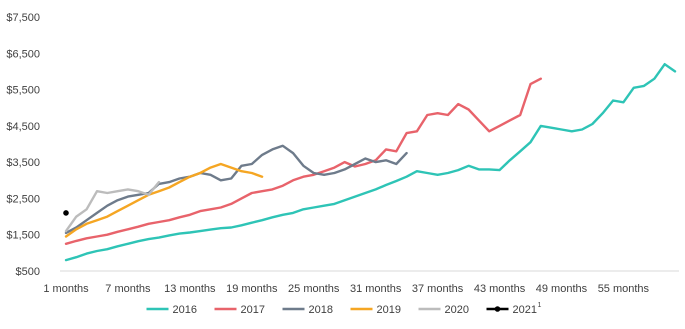  Describe the element at coordinates (457, 310) in the screenshot. I see `legend-label: 2020` at that location.